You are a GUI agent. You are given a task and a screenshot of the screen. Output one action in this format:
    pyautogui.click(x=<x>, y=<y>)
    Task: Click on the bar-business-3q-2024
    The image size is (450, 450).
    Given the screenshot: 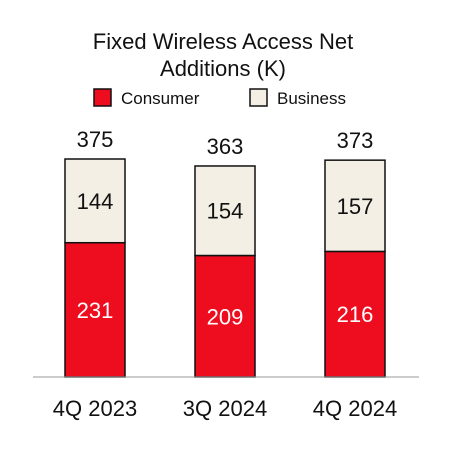 What is the action you would take?
    pyautogui.click(x=225, y=211)
    